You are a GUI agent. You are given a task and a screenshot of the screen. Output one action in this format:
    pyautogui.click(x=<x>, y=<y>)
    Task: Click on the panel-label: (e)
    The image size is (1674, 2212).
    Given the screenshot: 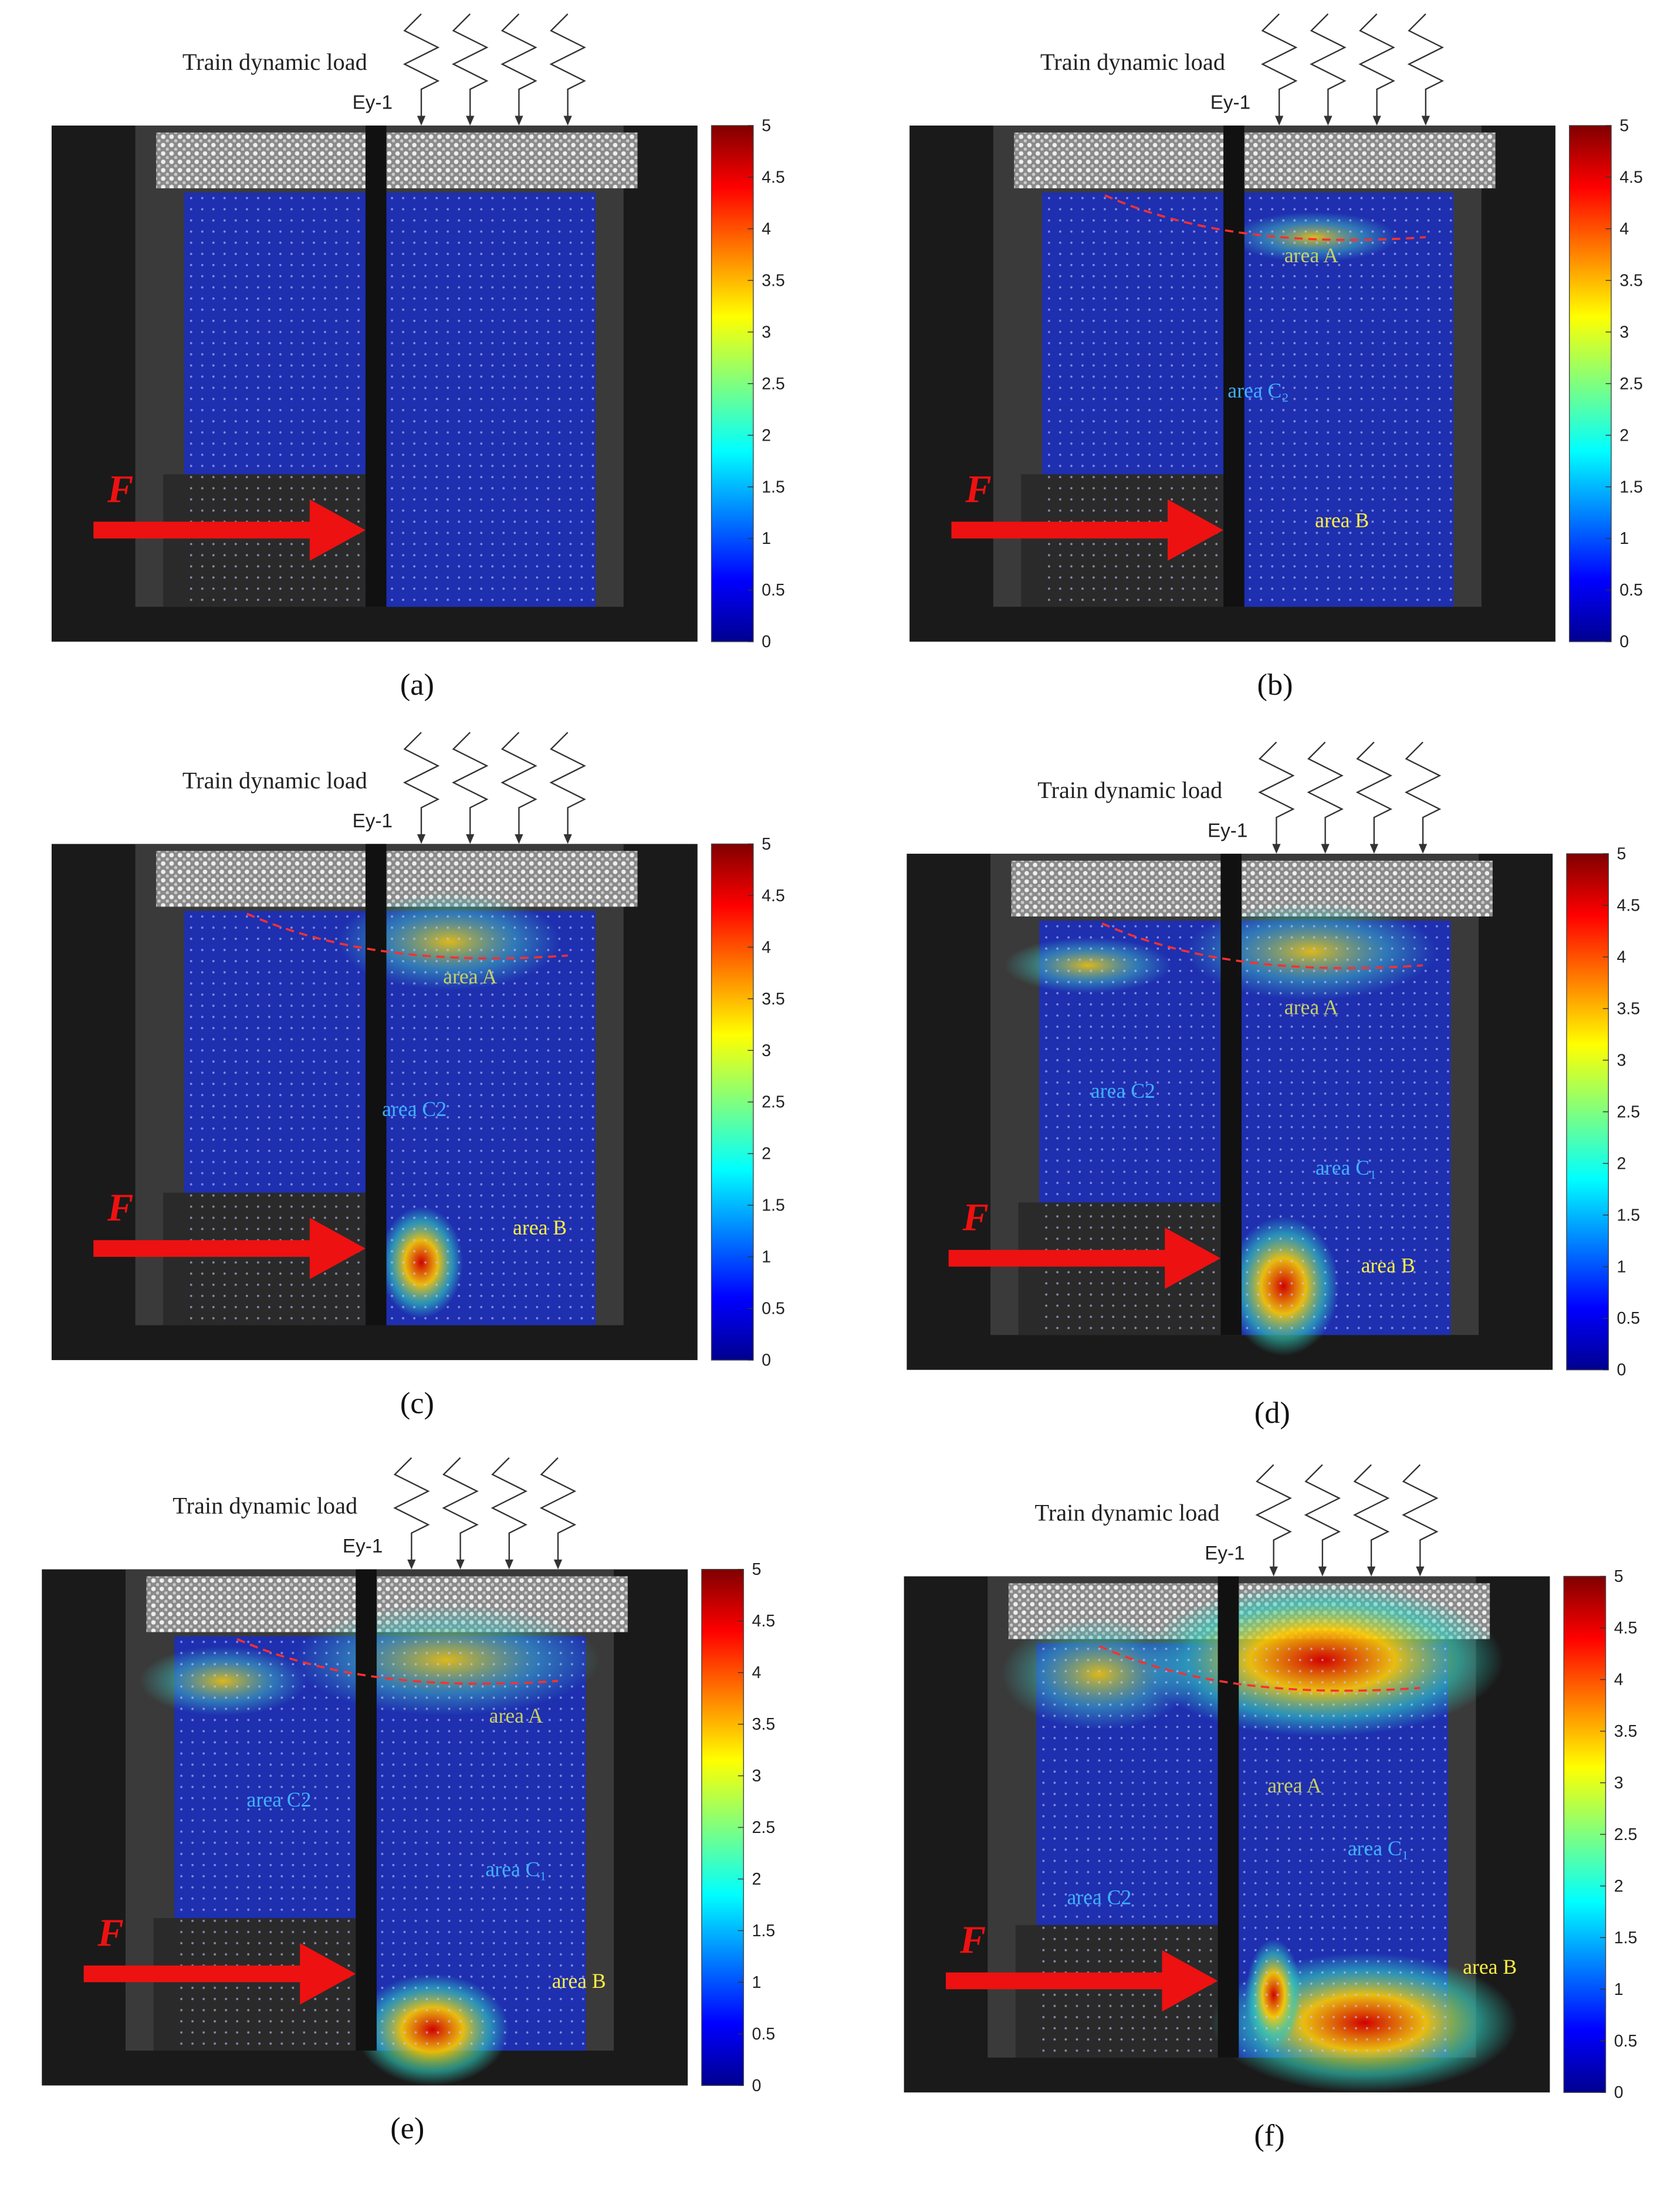 What is the action you would take?
    pyautogui.click(x=407, y=2129)
    